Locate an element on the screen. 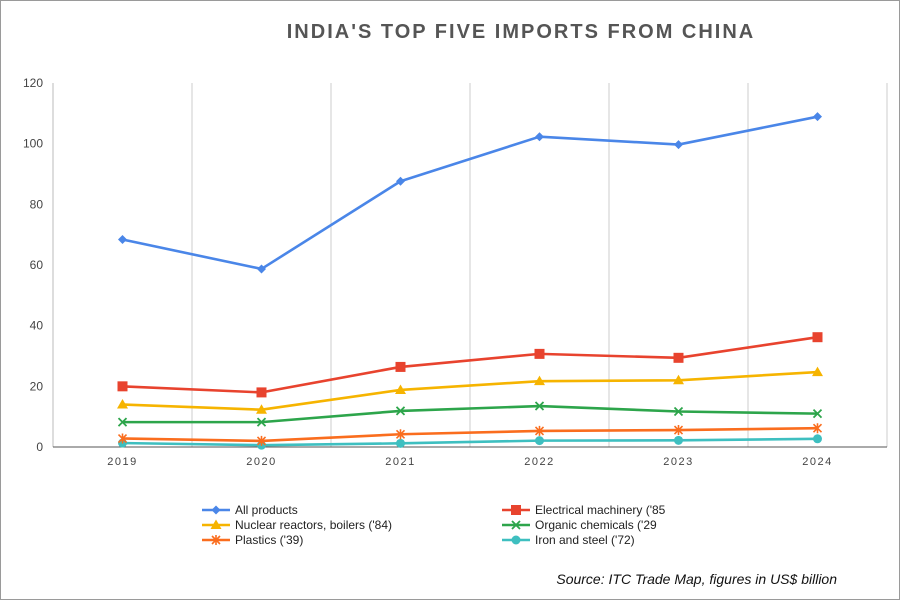  y-tick-label: 100 is located at coordinates (33, 144).